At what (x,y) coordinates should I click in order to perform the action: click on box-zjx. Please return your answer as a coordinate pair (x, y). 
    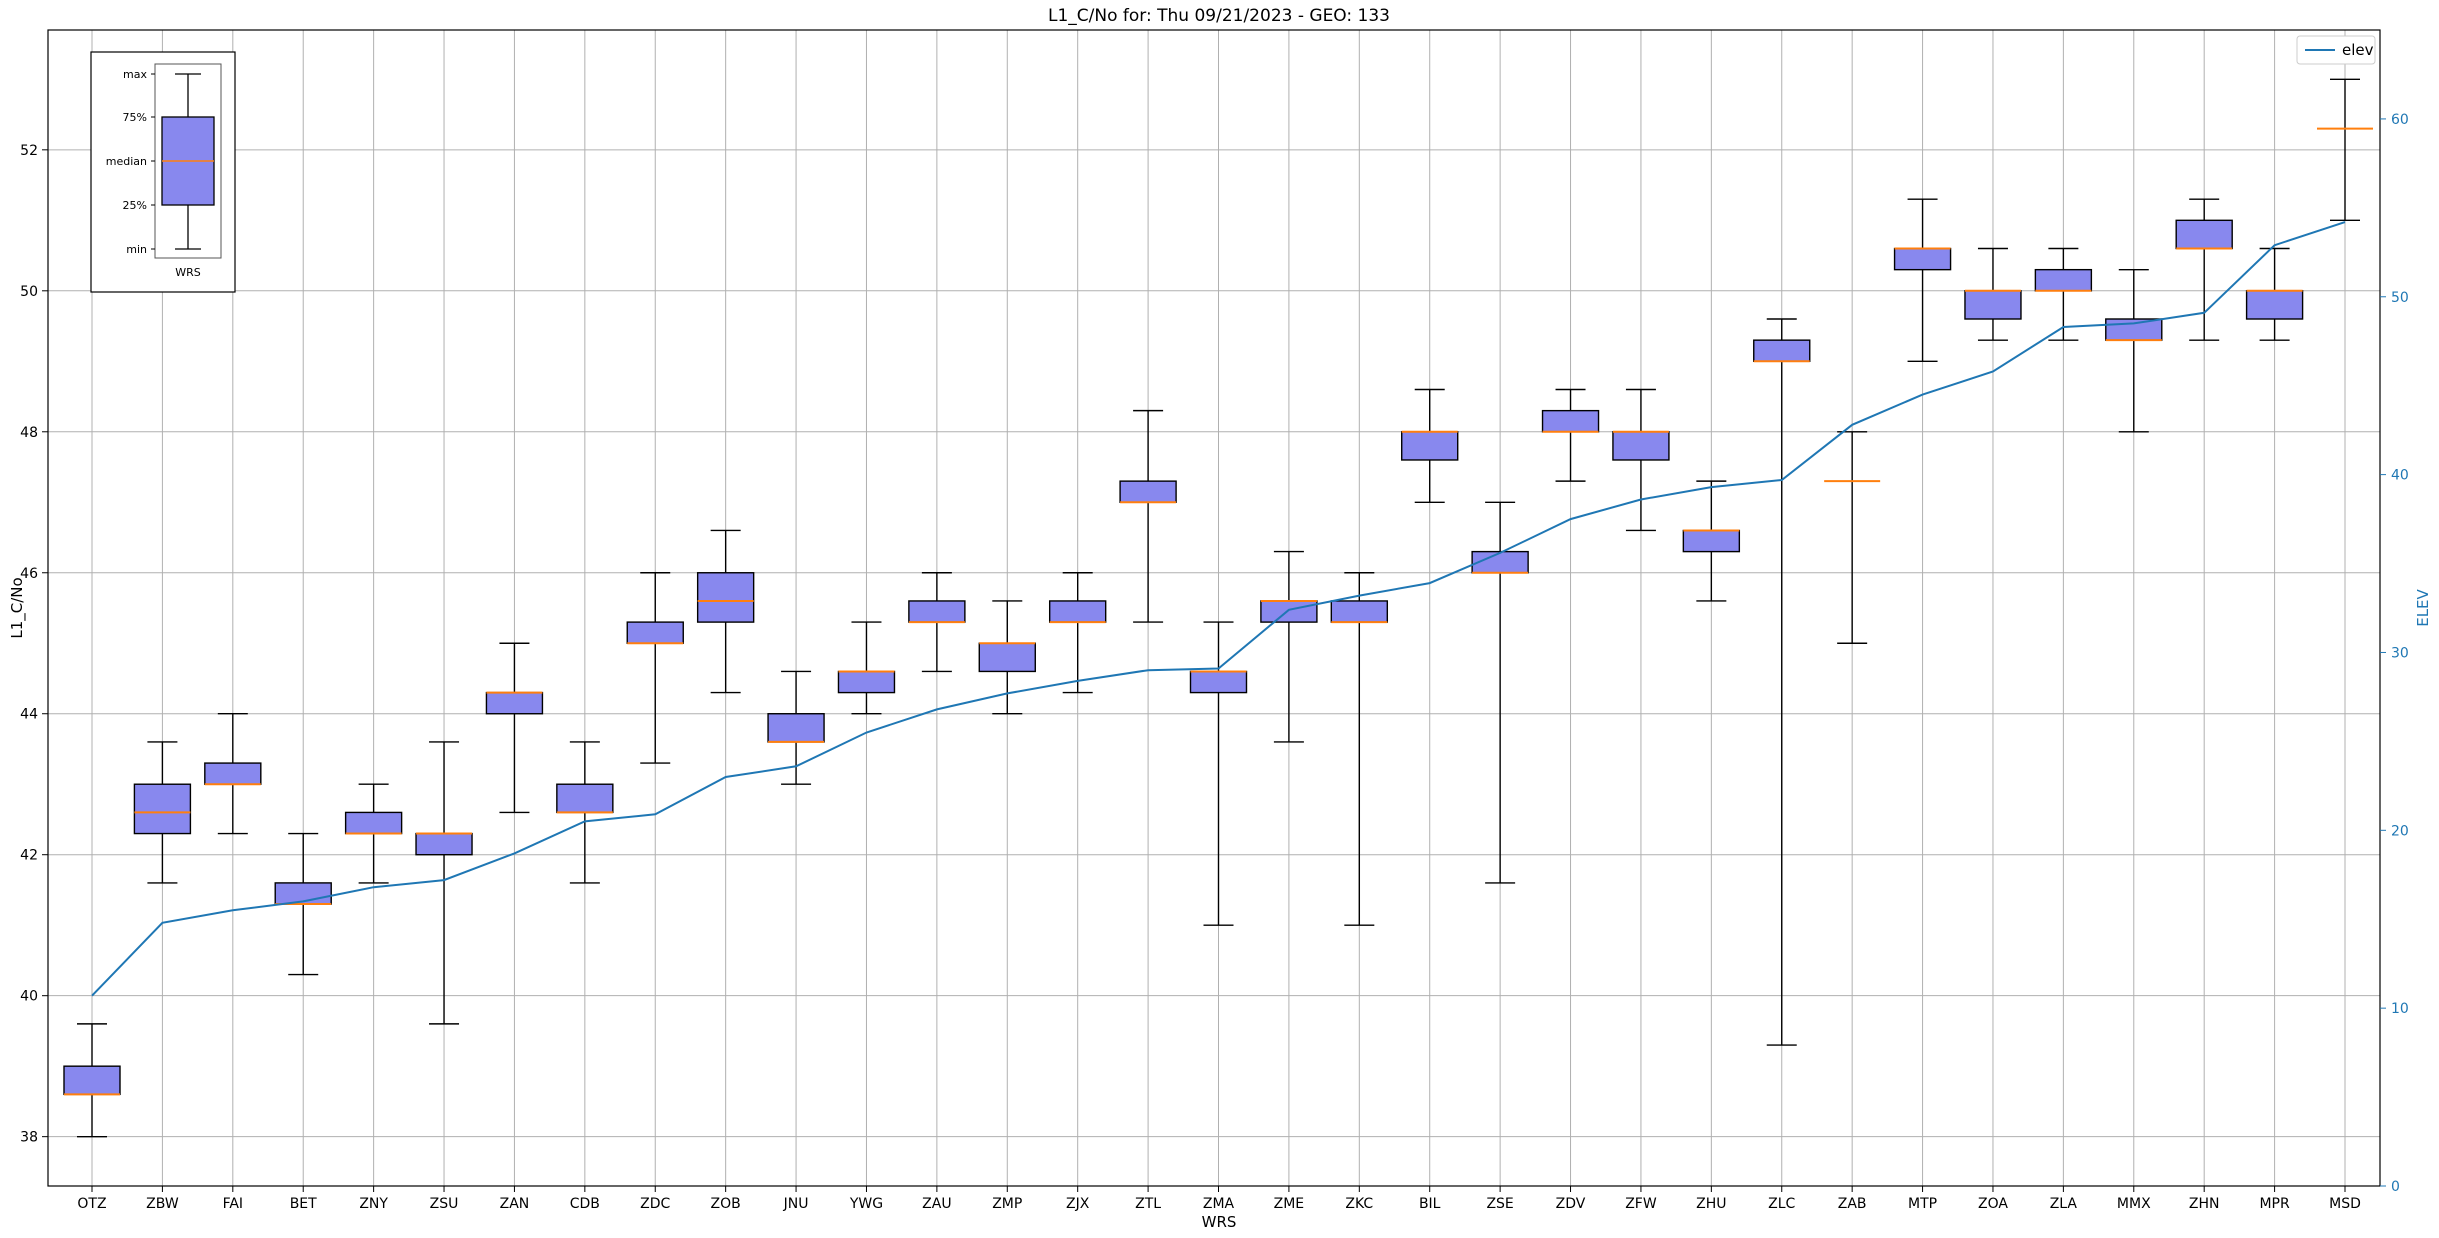
    Looking at the image, I should click on (1077, 633).